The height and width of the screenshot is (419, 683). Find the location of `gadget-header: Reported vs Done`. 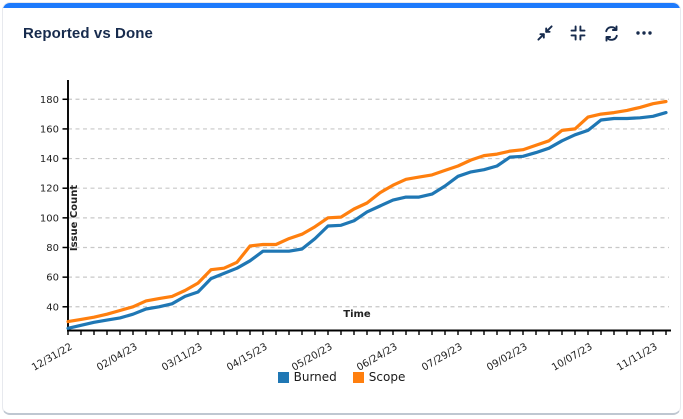

gadget-header: Reported vs Done is located at coordinates (341, 25).